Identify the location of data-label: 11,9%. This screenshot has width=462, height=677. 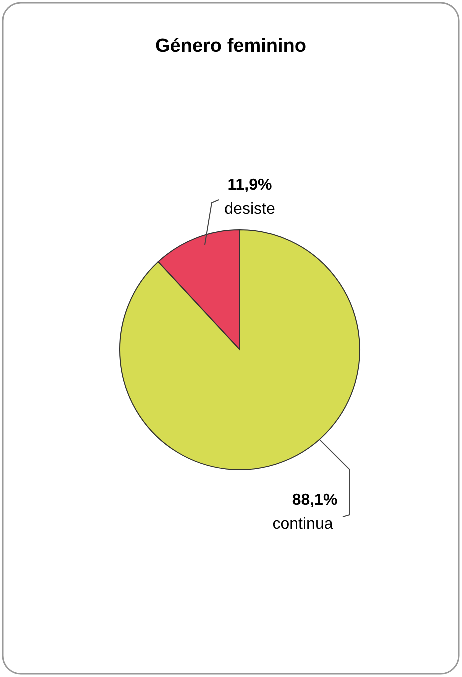
(250, 185).